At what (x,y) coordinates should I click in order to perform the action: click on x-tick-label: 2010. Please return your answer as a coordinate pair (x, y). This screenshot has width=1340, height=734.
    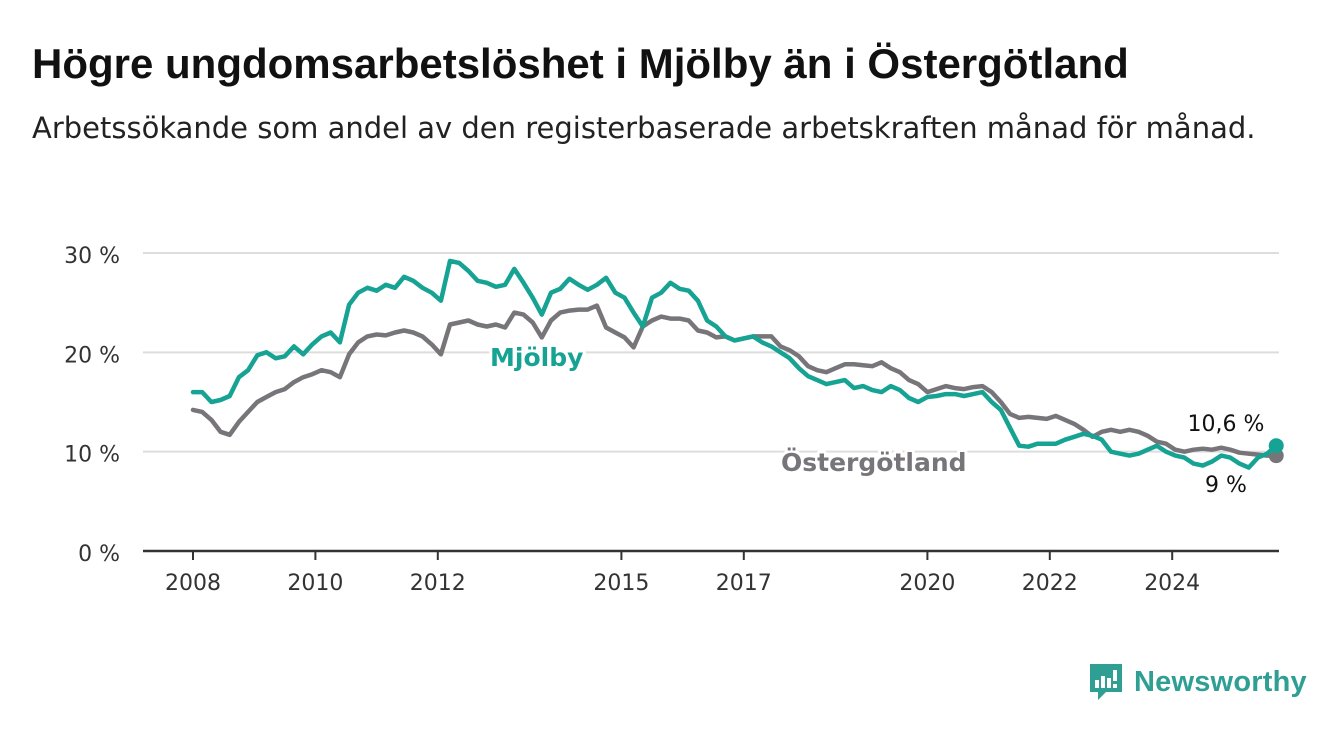
    Looking at the image, I should click on (315, 583).